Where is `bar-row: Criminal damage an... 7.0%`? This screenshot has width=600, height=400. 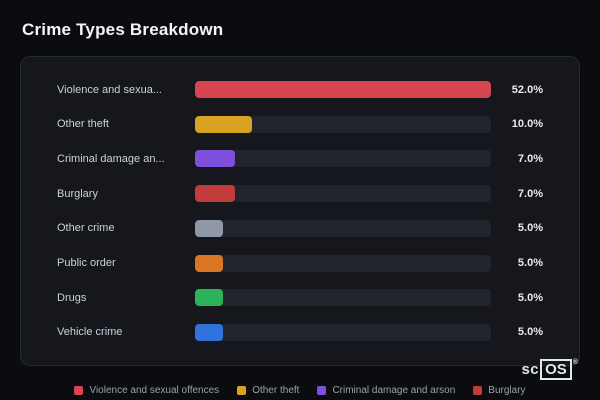 bar-row: Criminal damage an... 7.0% is located at coordinates (300, 159).